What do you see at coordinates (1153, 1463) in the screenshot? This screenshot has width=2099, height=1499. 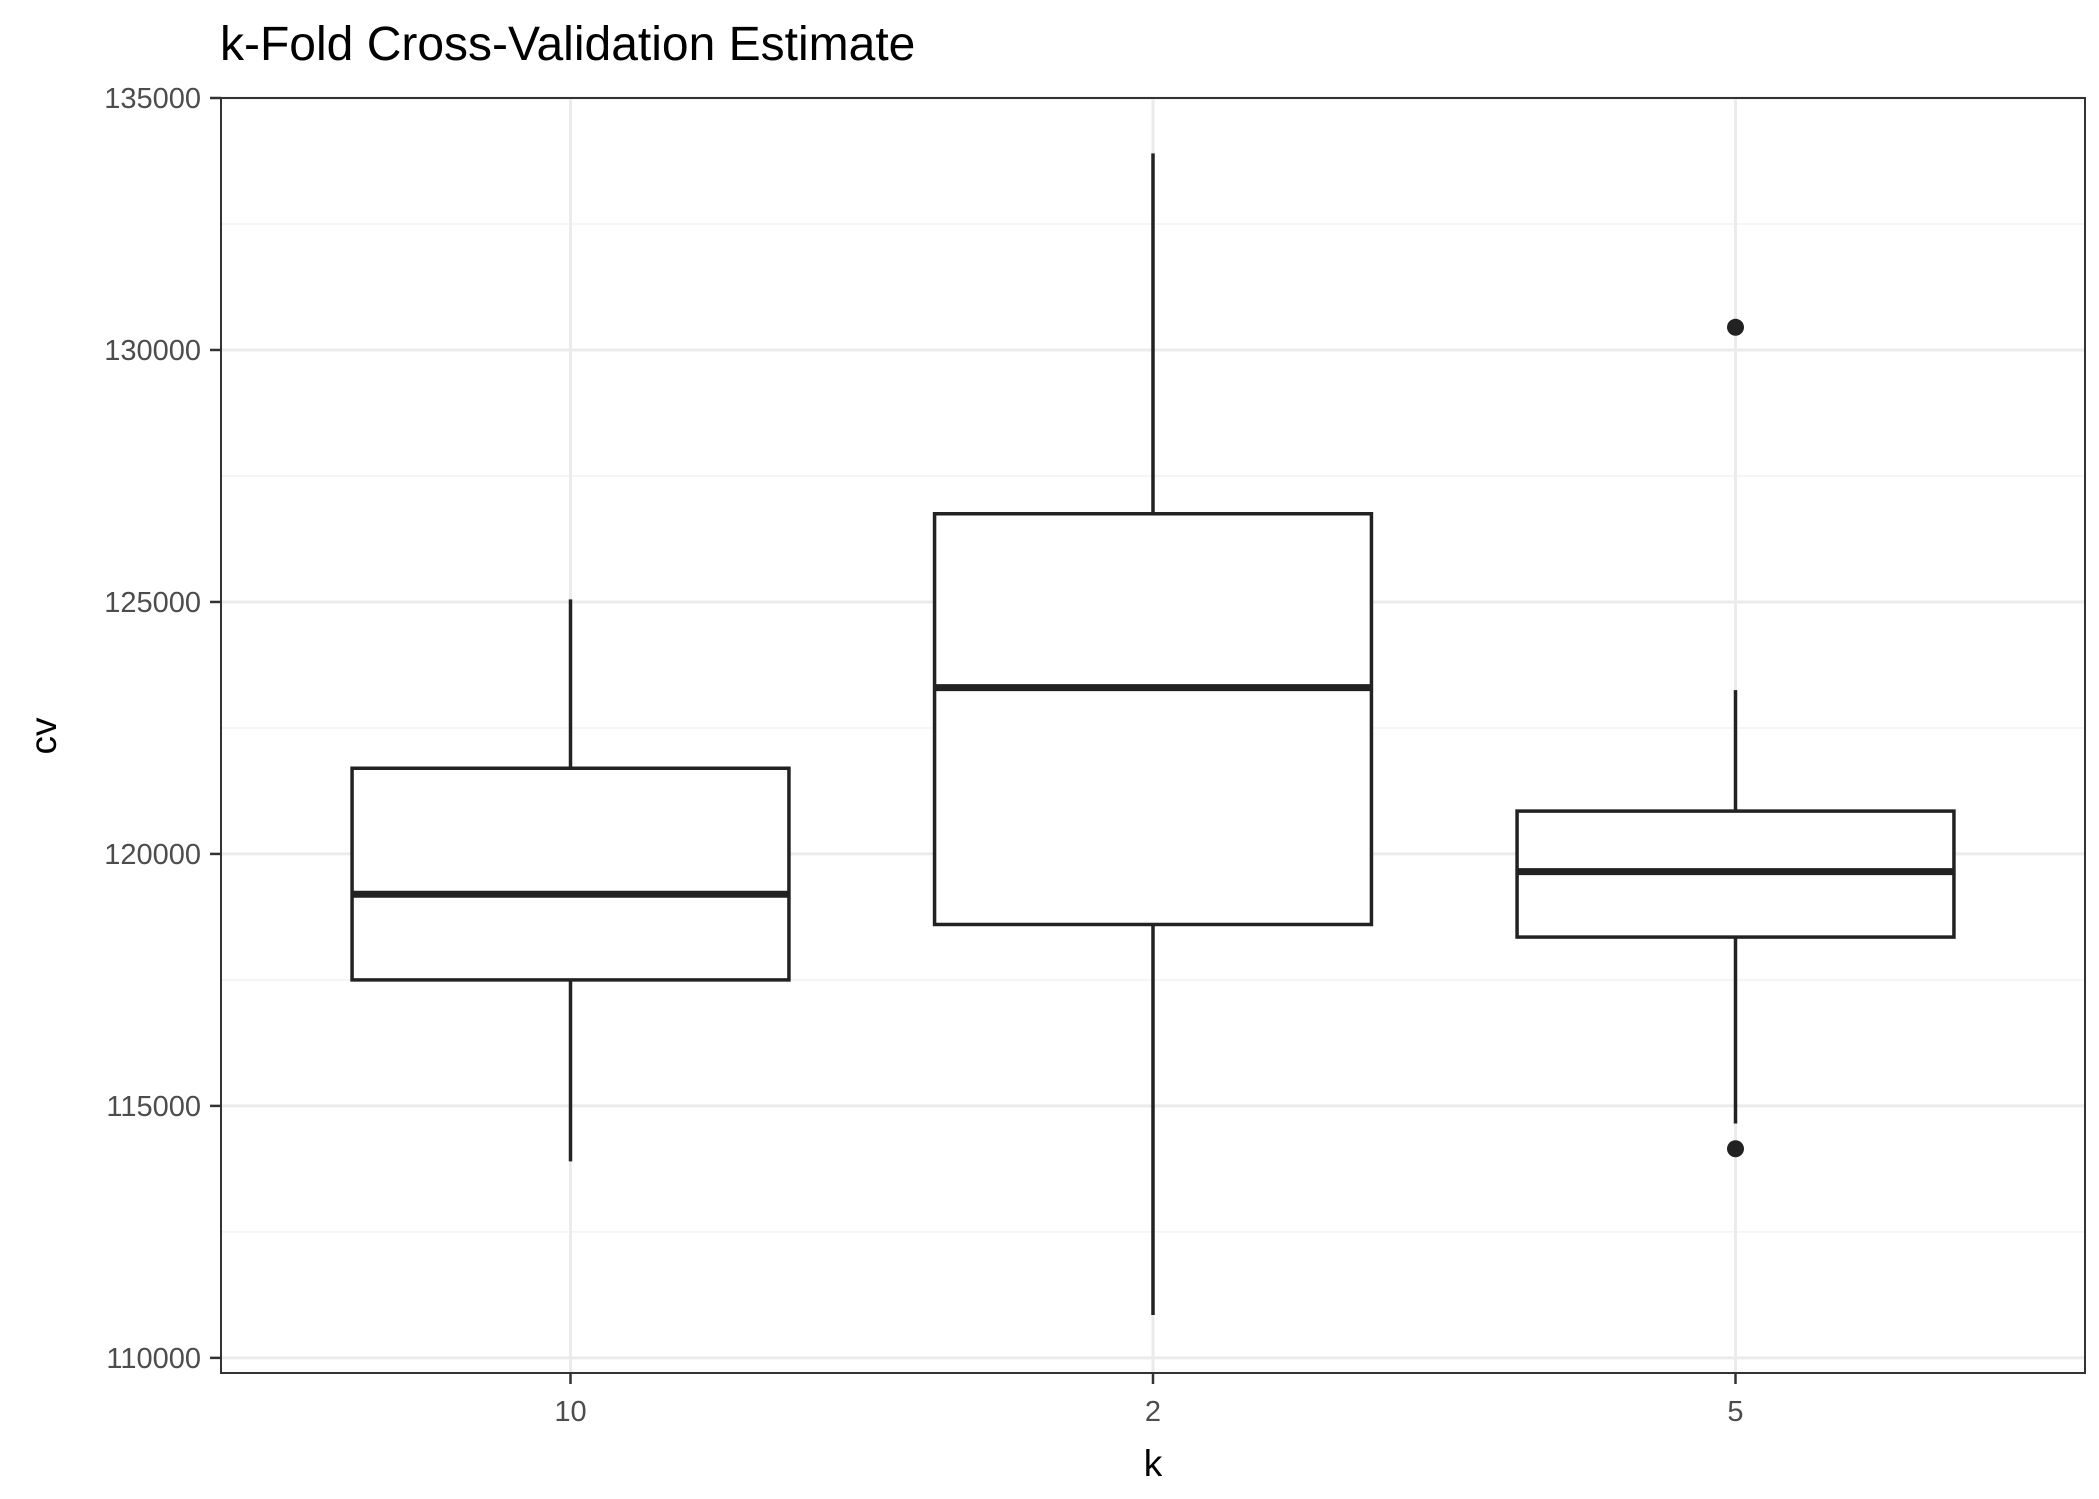 I see `x-axis-title: k` at bounding box center [1153, 1463].